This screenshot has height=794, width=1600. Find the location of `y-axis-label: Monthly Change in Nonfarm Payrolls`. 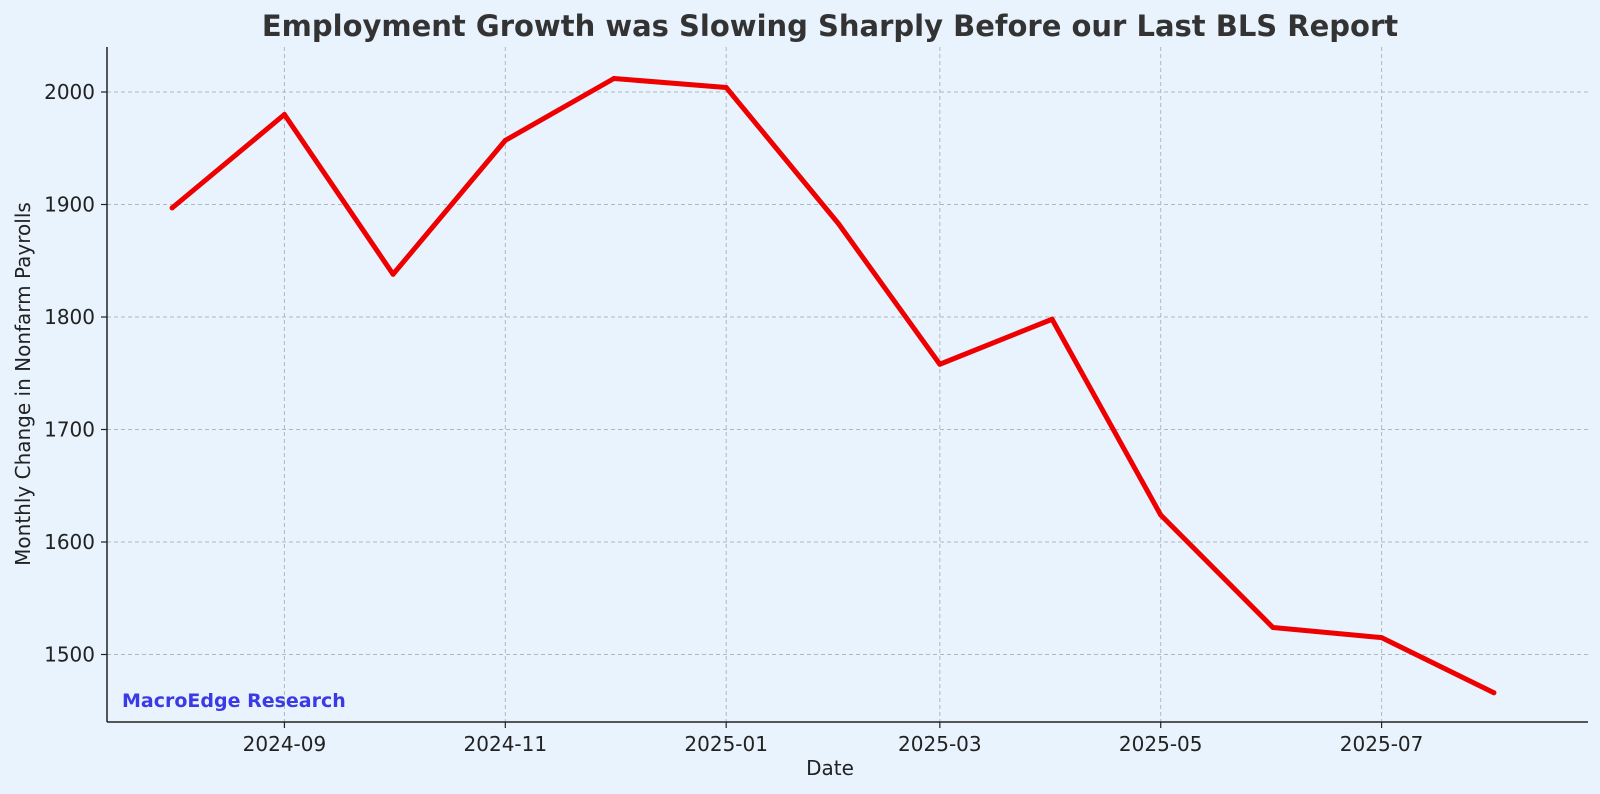

y-axis-label: Monthly Change in Nonfarm Payrolls is located at coordinates (23, 384).